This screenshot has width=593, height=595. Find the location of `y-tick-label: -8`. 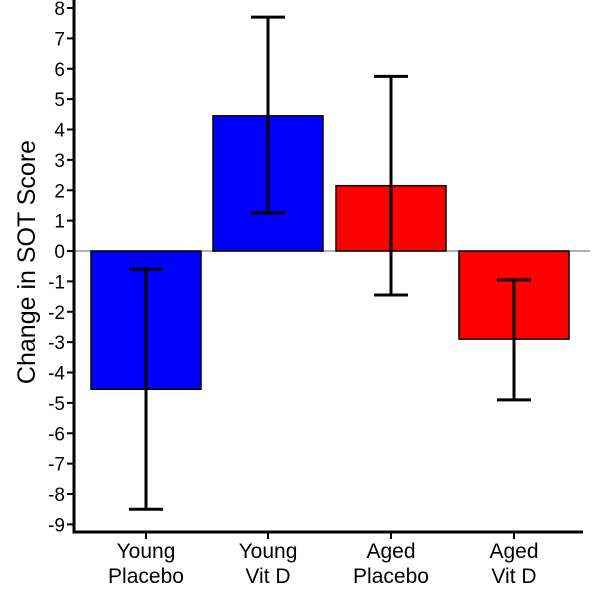

y-tick-label: -8 is located at coordinates (56, 495).